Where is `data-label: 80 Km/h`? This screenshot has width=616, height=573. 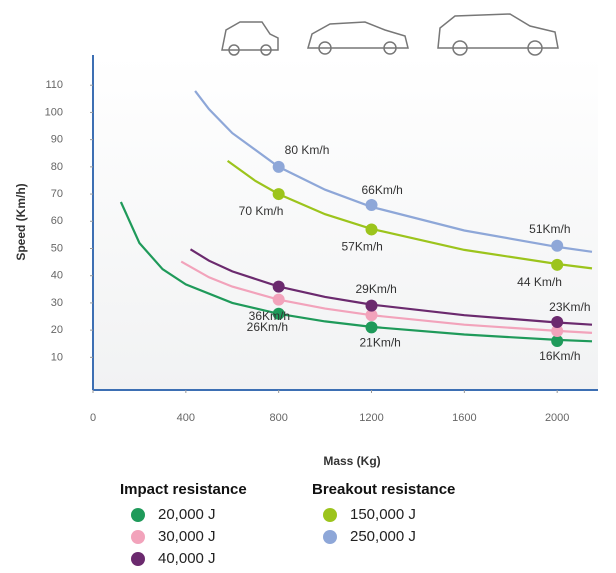 data-label: 80 Km/h is located at coordinates (307, 150).